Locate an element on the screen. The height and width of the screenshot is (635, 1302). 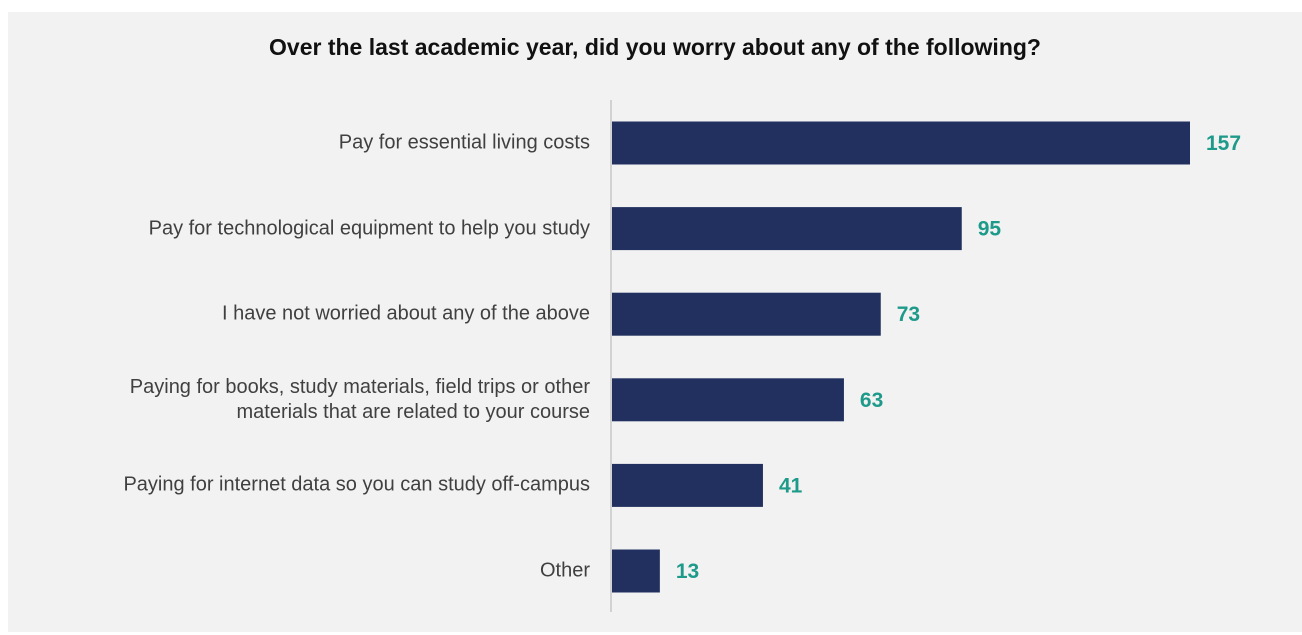
bar-value-label: 13 is located at coordinates (687, 571).